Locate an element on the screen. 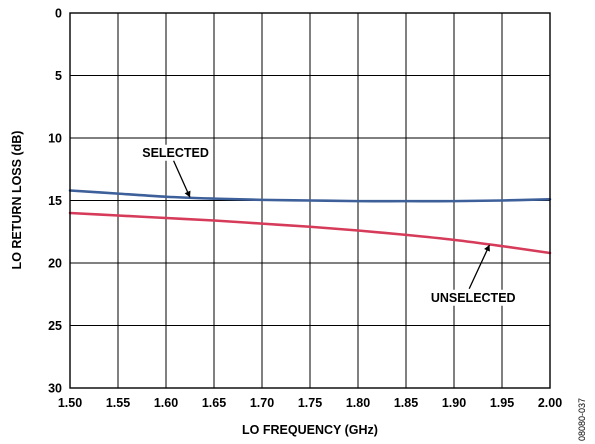 The width and height of the screenshot is (595, 444). x-tick-label: 1.85 is located at coordinates (406, 403).